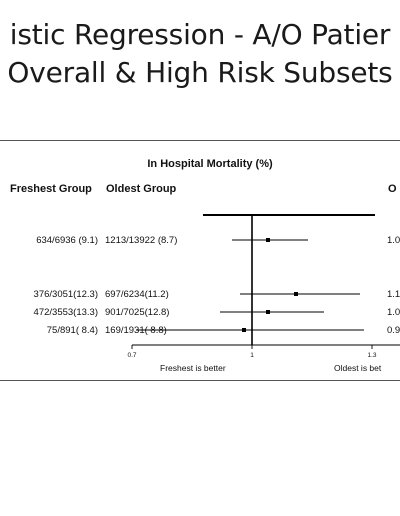 The width and height of the screenshot is (400, 516). I want to click on footer-right-label: Oldest is bet, so click(358, 368).